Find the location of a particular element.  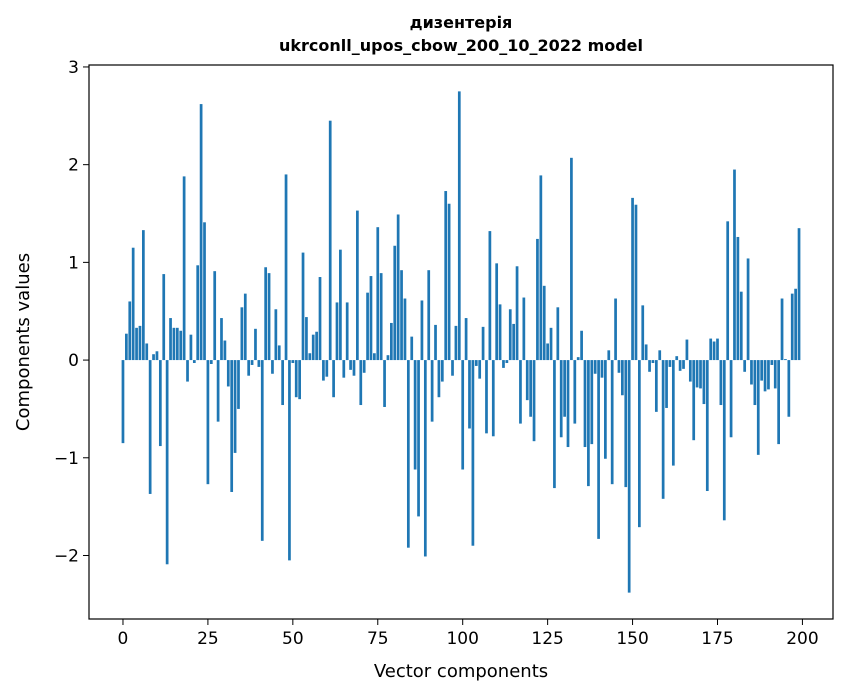

y-tick-label-1: 1 is located at coordinates (73, 263).